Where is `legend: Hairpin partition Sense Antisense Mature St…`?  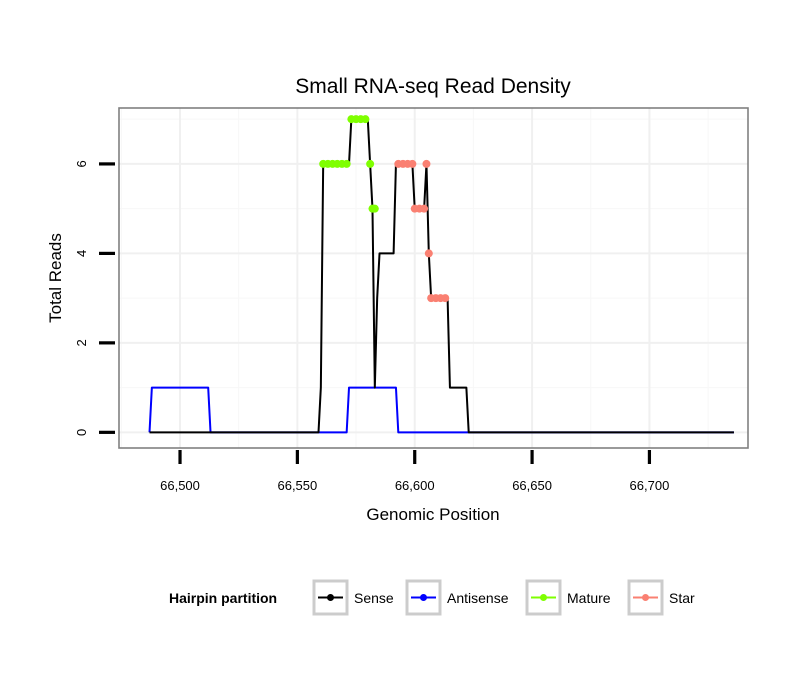 legend: Hairpin partition Sense Antisense Mature St… is located at coordinates (432, 597).